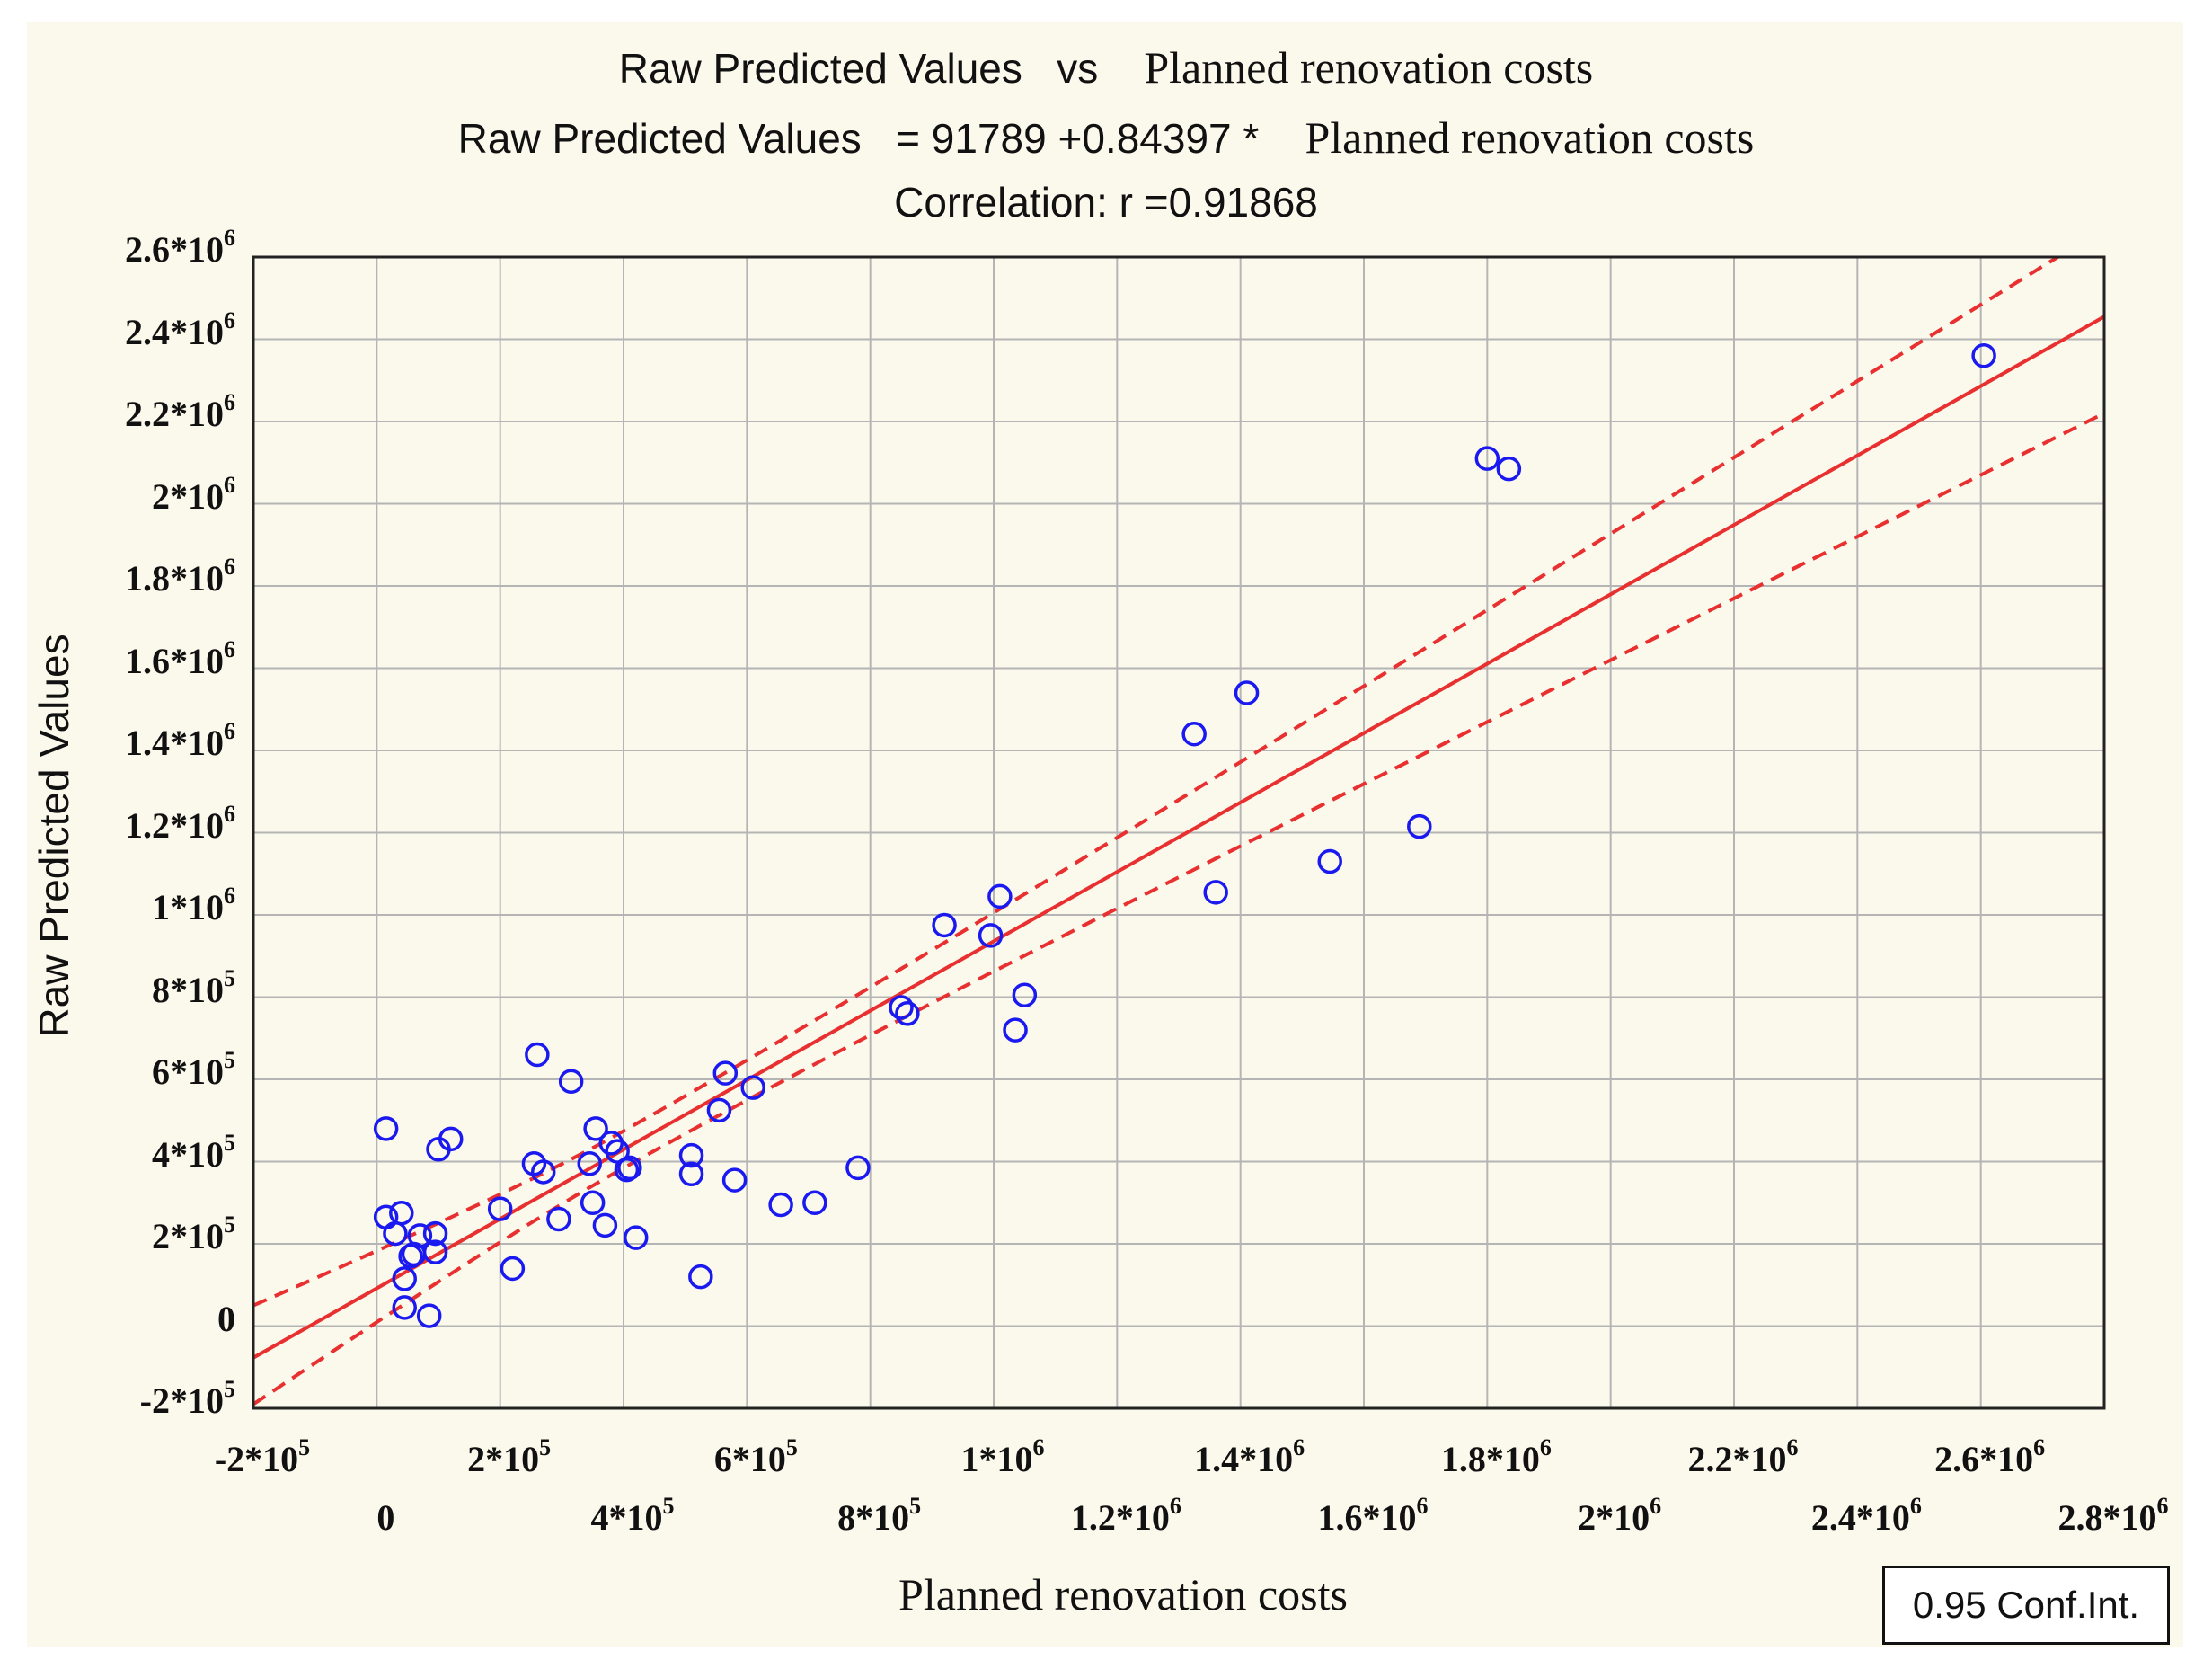 The image size is (2212, 1677). I want to click on x-tick-label: 2*106, so click(1620, 1516).